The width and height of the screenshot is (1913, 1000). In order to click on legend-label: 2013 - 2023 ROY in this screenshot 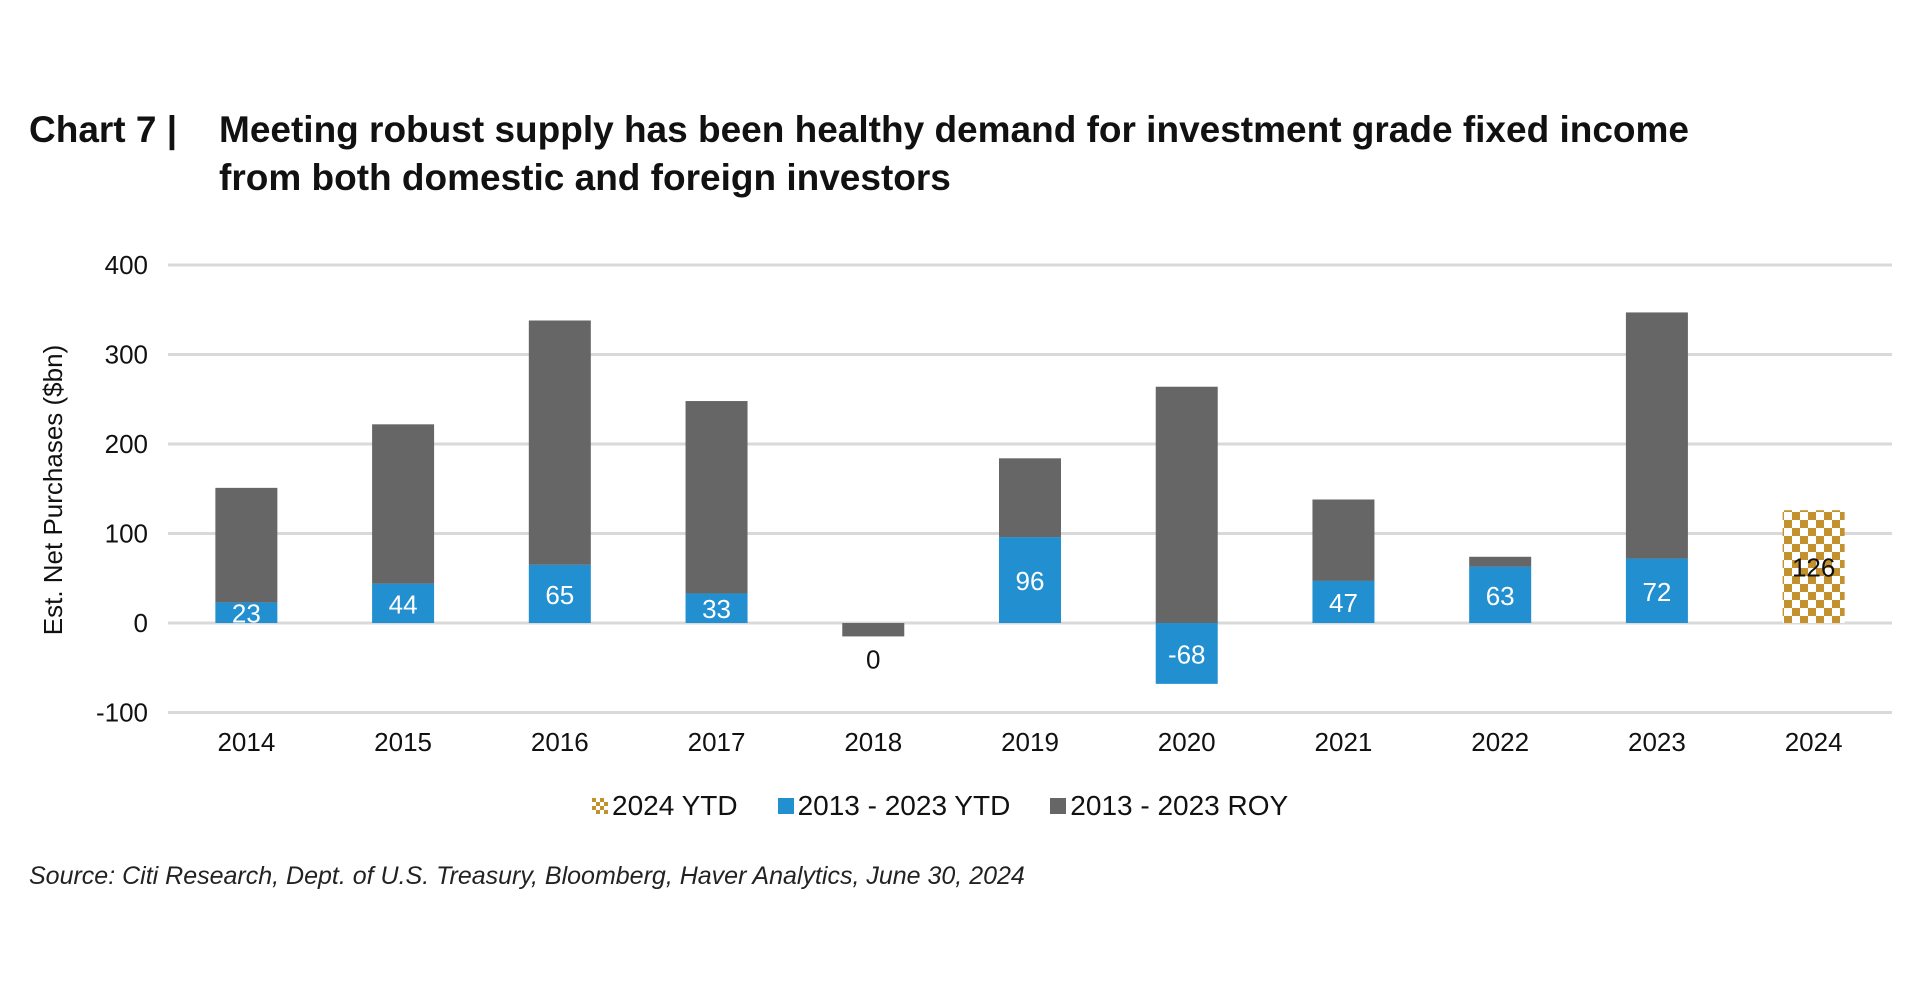, I will do `click(1179, 805)`.